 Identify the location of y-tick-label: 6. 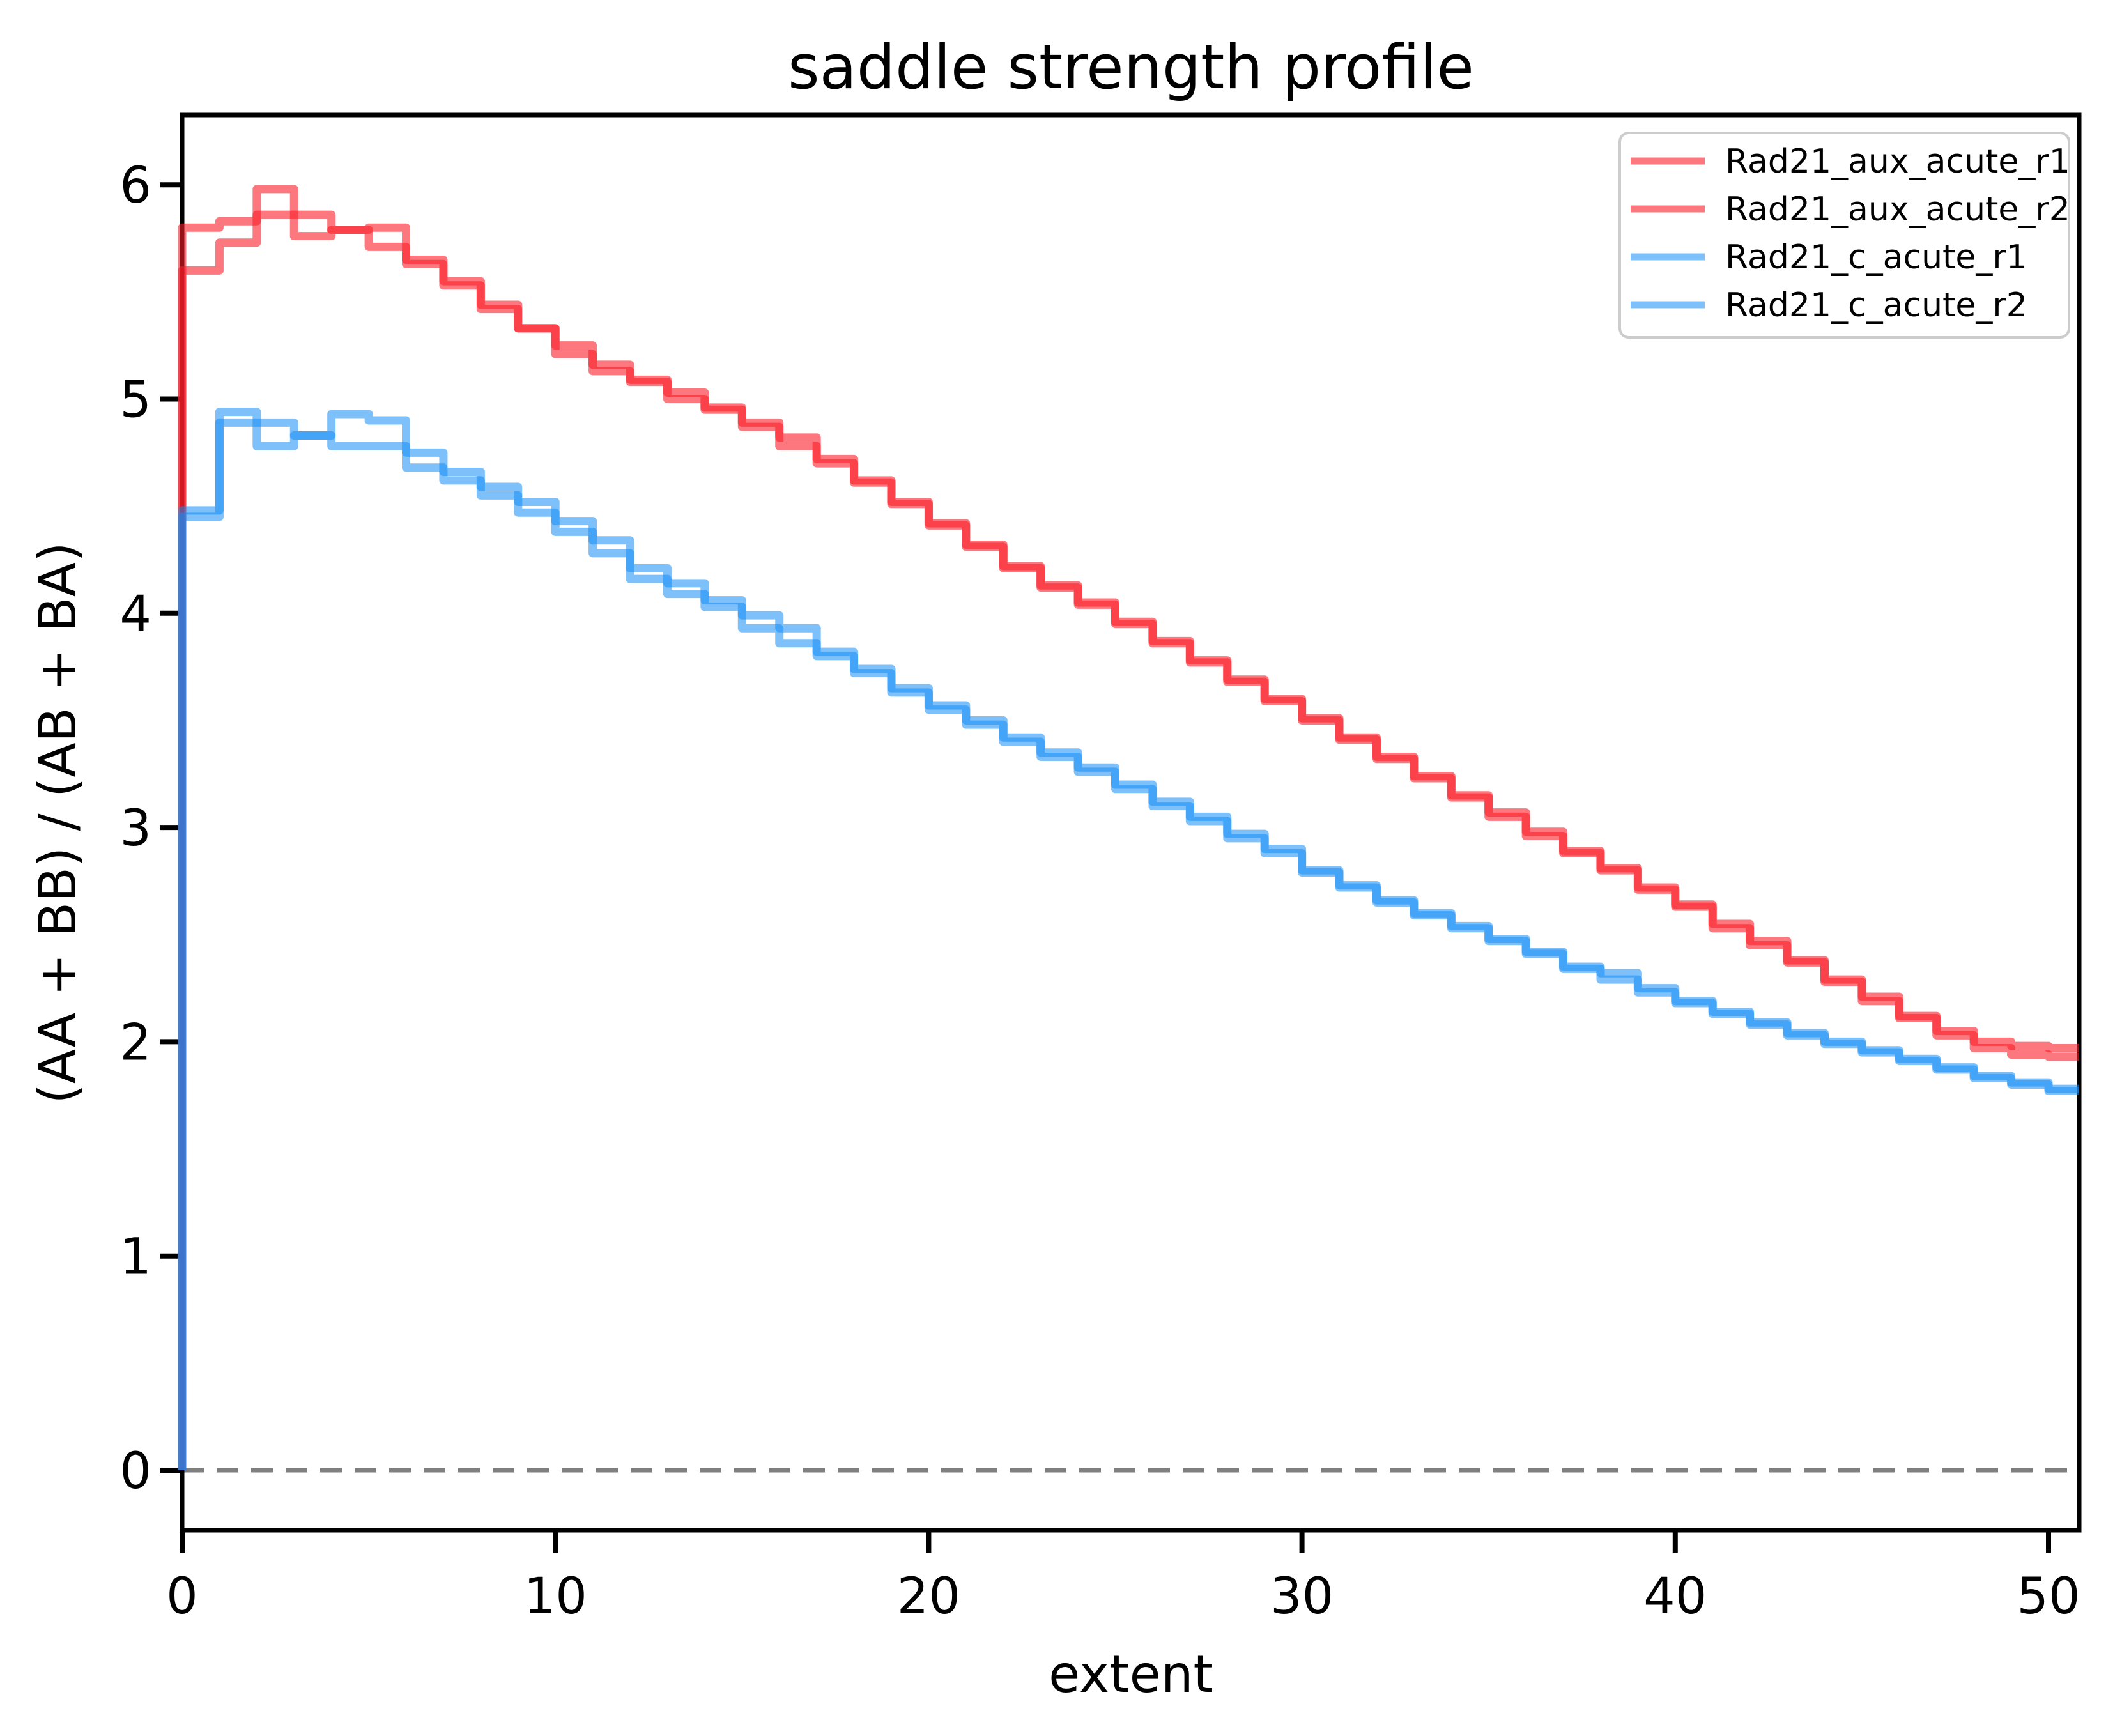
(135, 186).